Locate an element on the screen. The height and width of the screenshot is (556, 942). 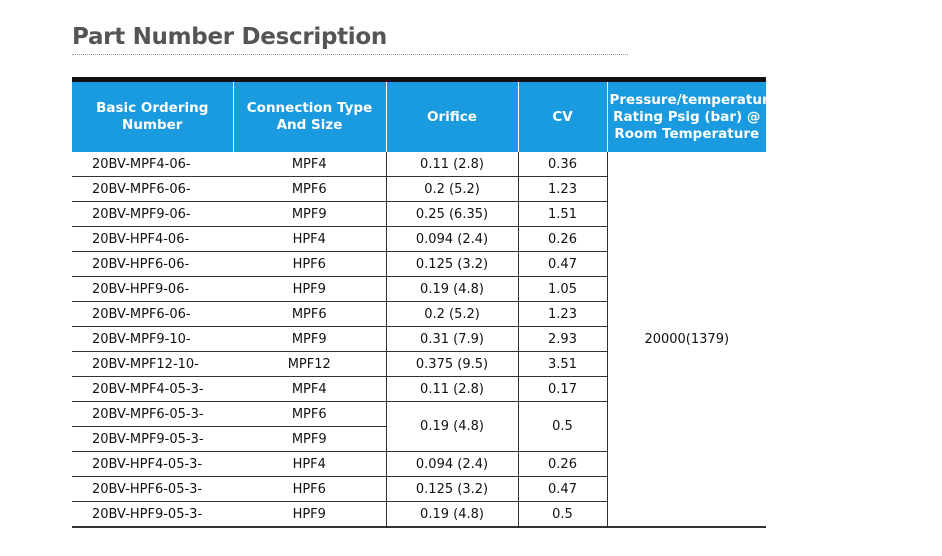
table-cell: 20BV-HPF6-05-3- is located at coordinates (152, 489).